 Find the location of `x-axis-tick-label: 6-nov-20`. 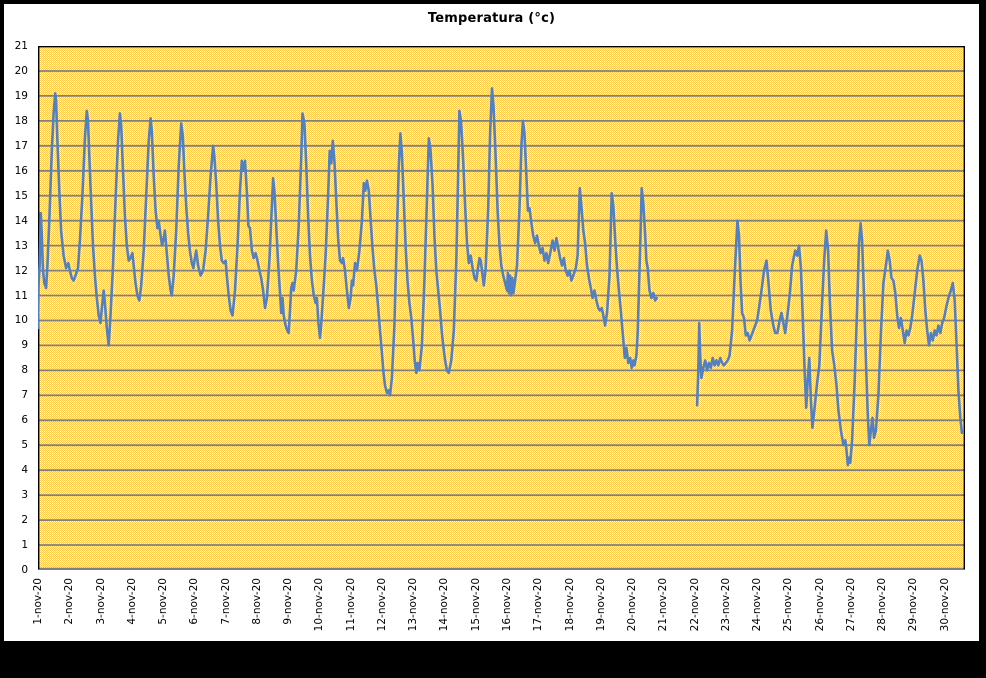

x-axis-tick-label: 6-nov-20 is located at coordinates (194, 601).